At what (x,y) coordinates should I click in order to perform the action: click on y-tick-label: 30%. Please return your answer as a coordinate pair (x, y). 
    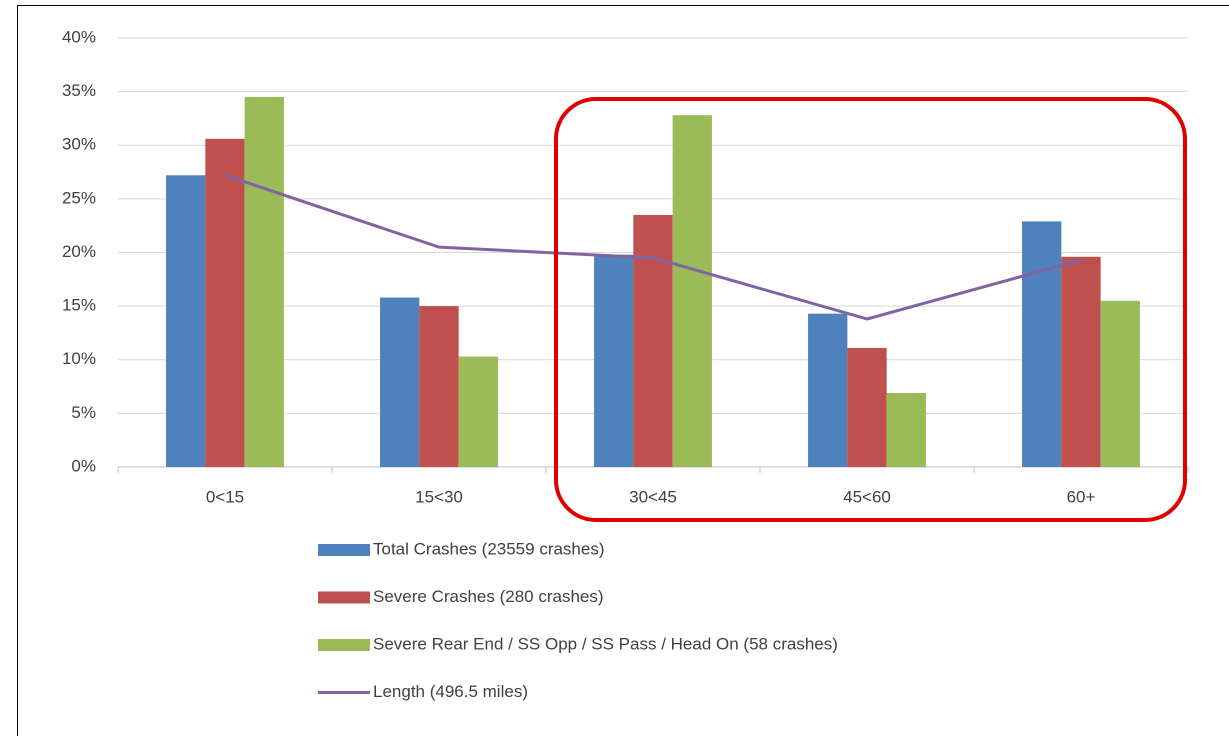
    Looking at the image, I should click on (79, 144).